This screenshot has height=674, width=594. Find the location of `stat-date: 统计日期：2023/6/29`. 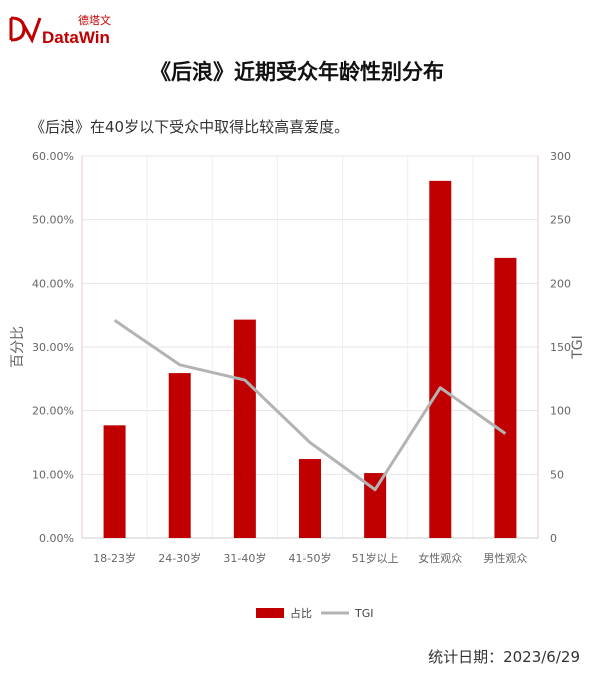

stat-date: 统计日期：2023/6/29 is located at coordinates (504, 657).